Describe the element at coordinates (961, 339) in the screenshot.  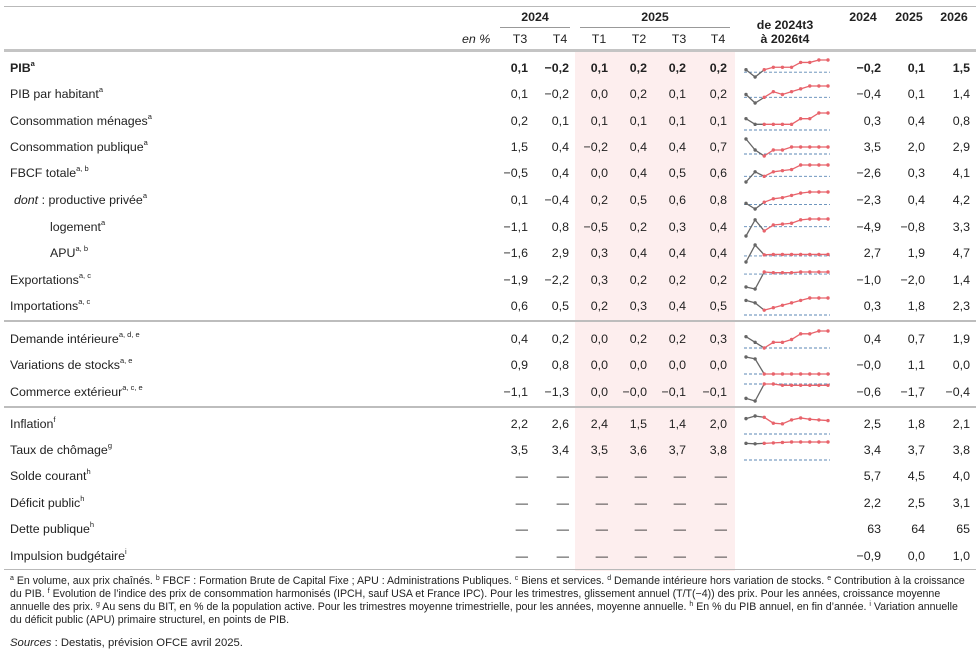
I see `annual-value: 1,9` at that location.